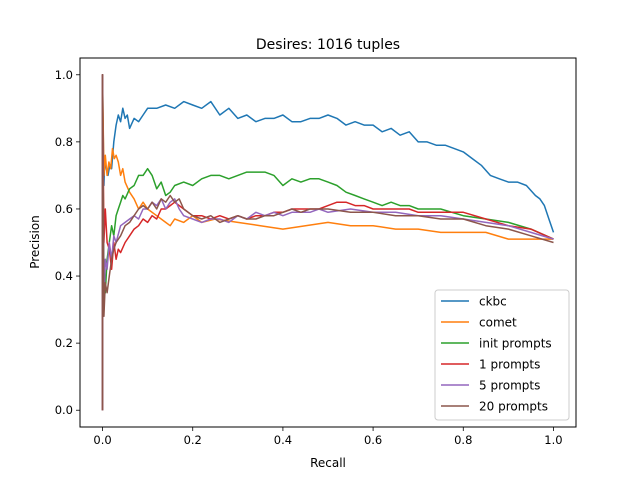  I want to click on x-tick-label: 0.2, so click(193, 440).